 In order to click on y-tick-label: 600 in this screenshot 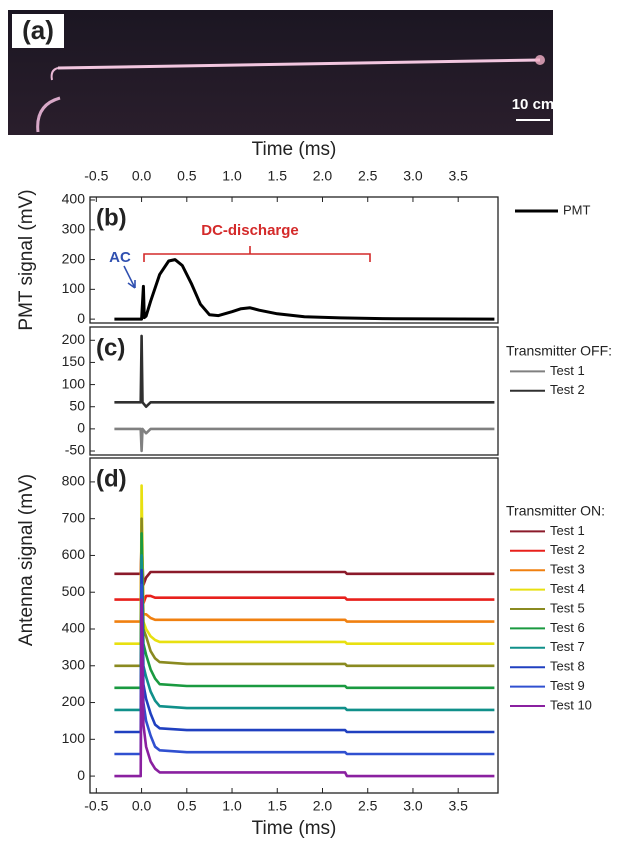, I will do `click(74, 554)`.